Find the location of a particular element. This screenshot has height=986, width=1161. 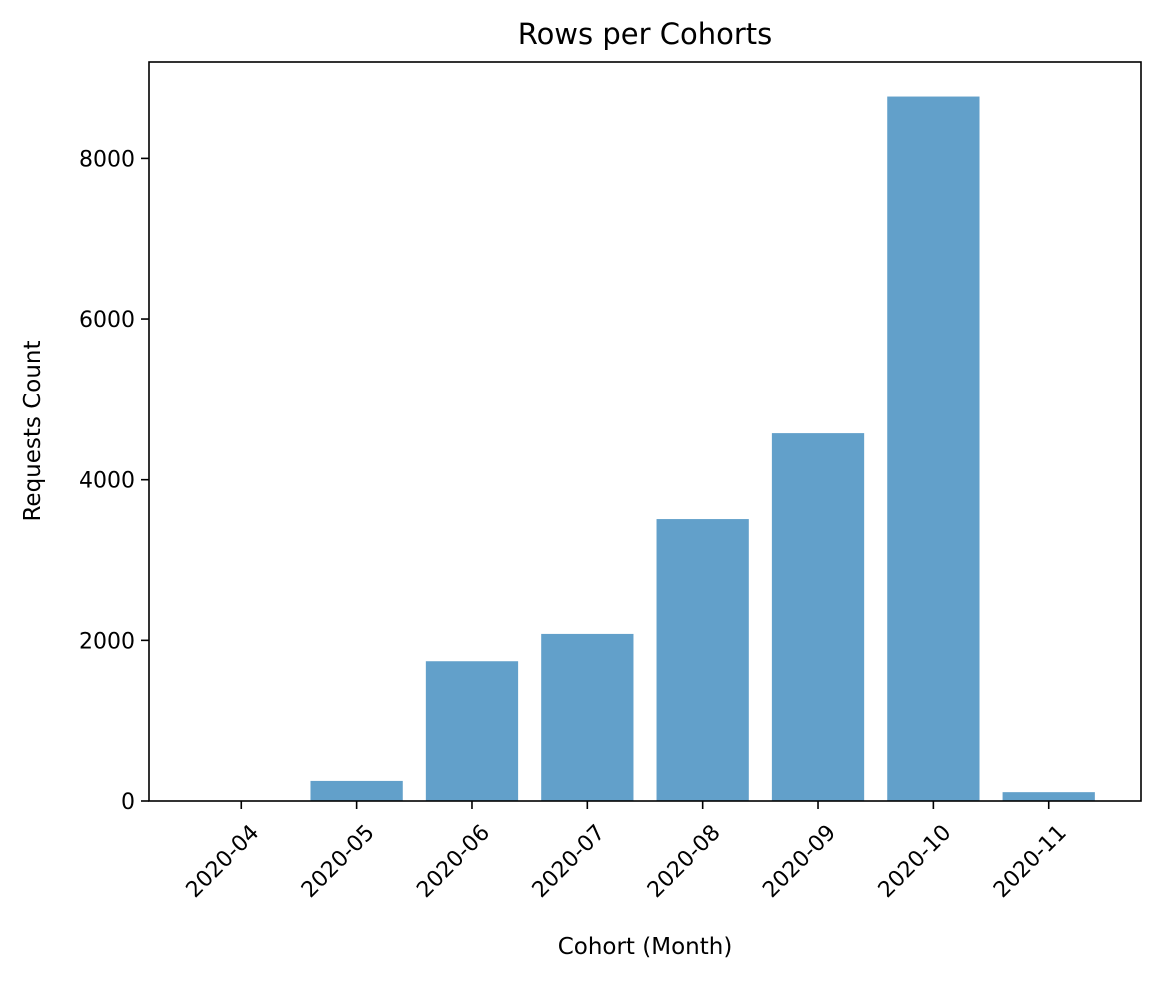

x-tick-label: 2020-06 is located at coordinates (453, 861).